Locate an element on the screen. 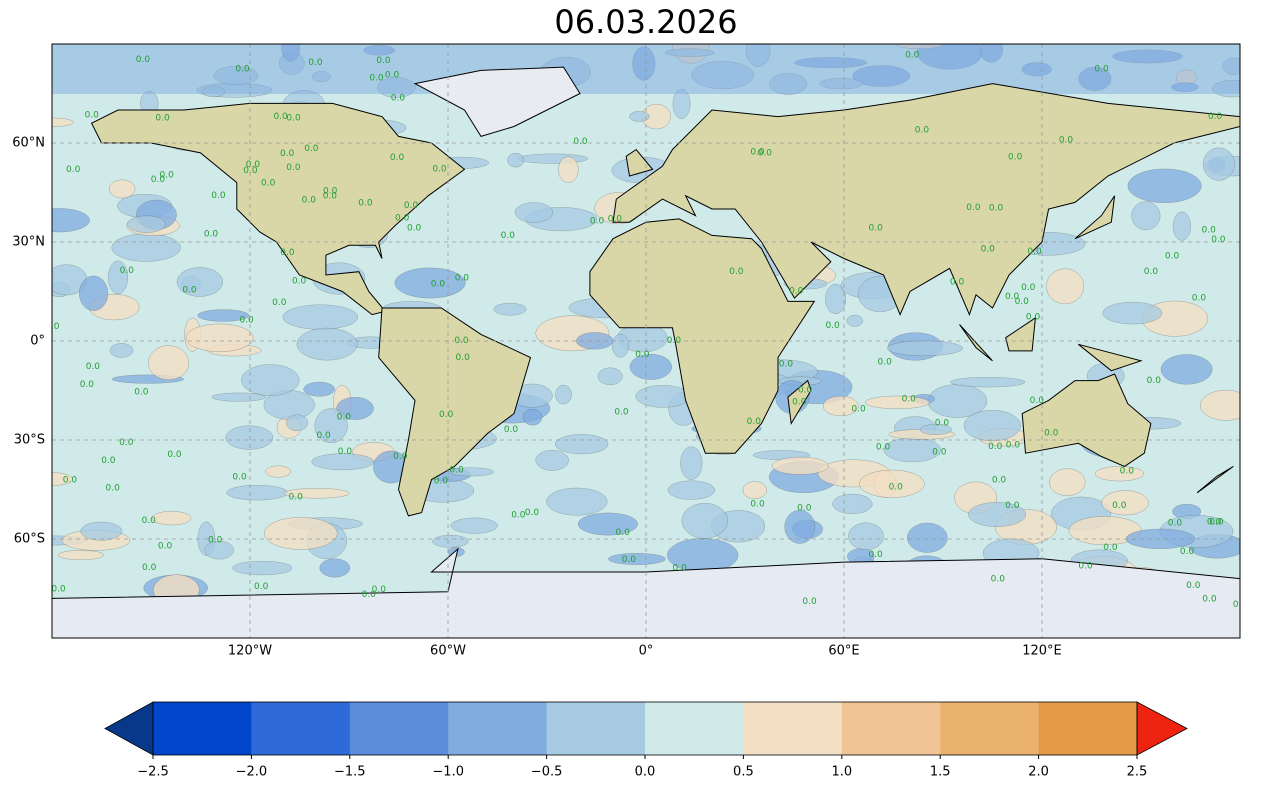 Image resolution: width=1266 pixels, height=790 pixels. colorbar-tick-label: −2.5 is located at coordinates (153, 772).